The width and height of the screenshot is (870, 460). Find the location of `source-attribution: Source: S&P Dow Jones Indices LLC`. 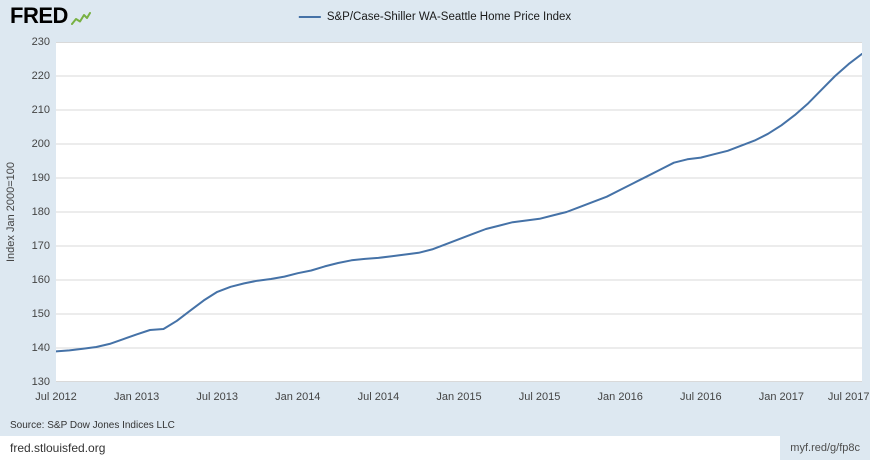

source-attribution: Source: S&P Dow Jones Indices LLC is located at coordinates (92, 425).